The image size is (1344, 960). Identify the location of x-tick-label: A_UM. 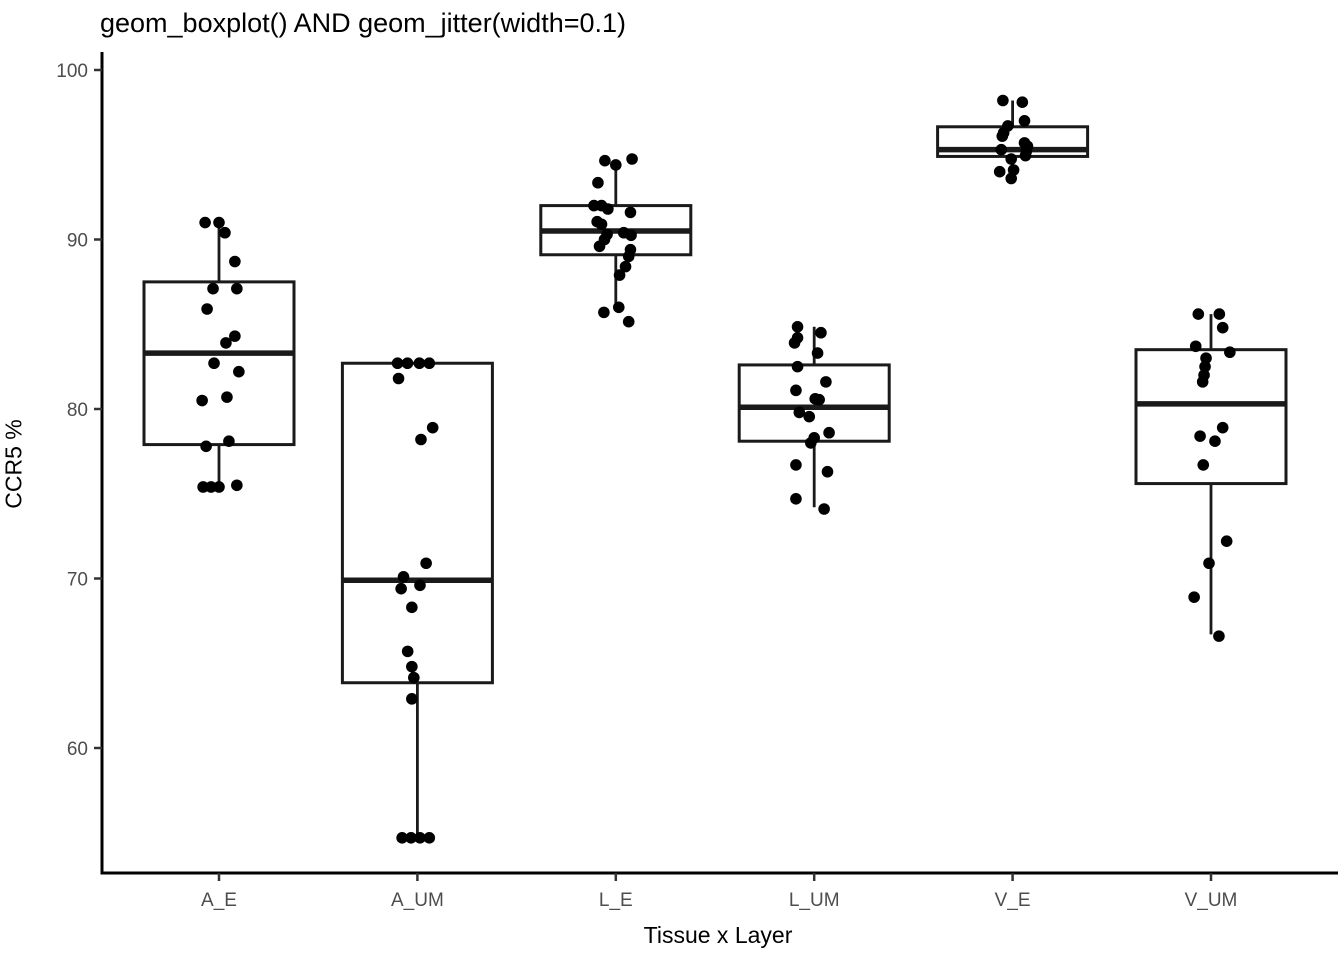
(417, 900).